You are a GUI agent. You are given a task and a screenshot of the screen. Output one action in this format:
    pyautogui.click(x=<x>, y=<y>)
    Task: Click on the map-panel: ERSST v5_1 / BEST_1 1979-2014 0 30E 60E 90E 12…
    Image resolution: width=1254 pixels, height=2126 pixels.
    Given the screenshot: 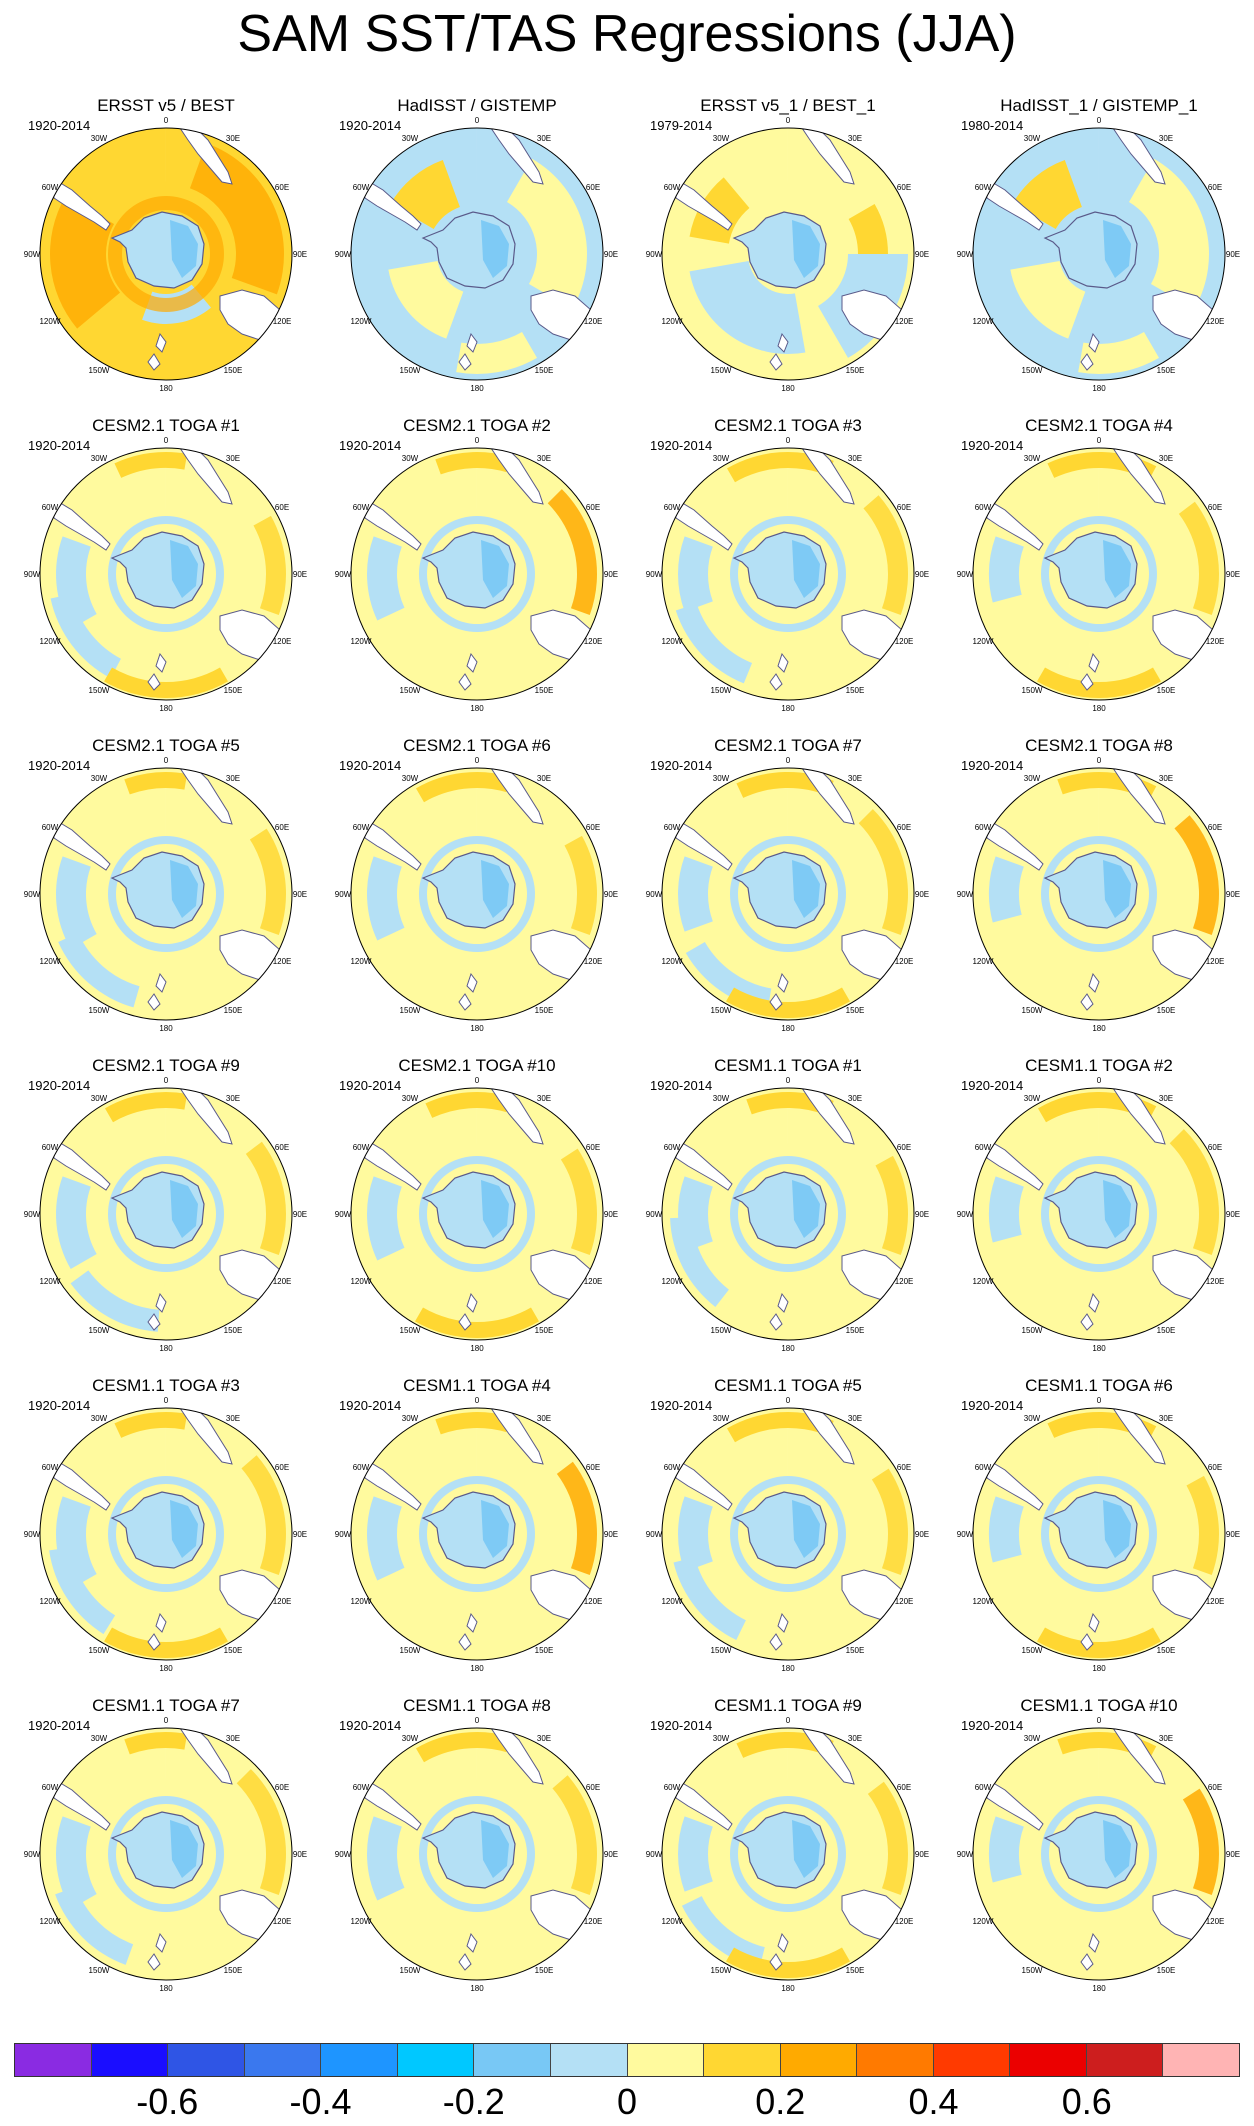 What is the action you would take?
    pyautogui.click(x=788, y=251)
    